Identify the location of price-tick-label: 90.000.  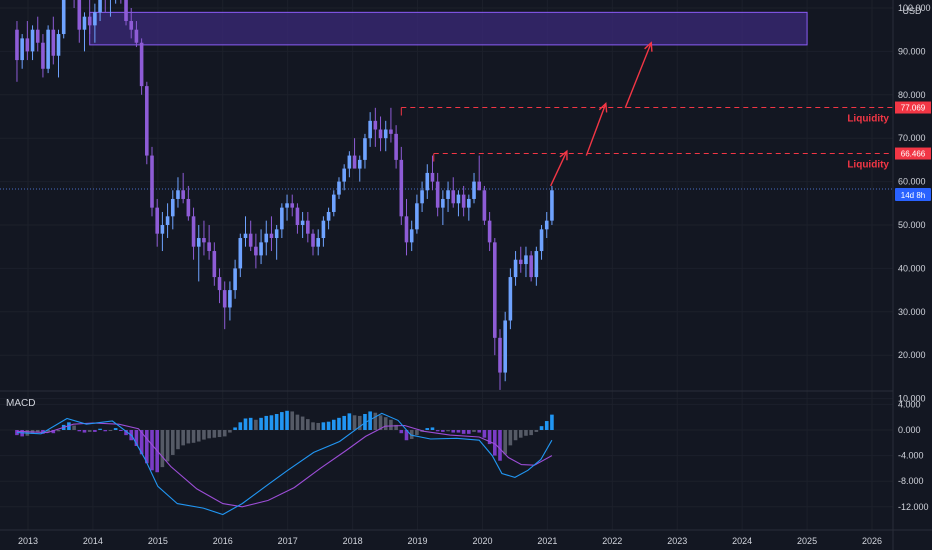
(912, 51).